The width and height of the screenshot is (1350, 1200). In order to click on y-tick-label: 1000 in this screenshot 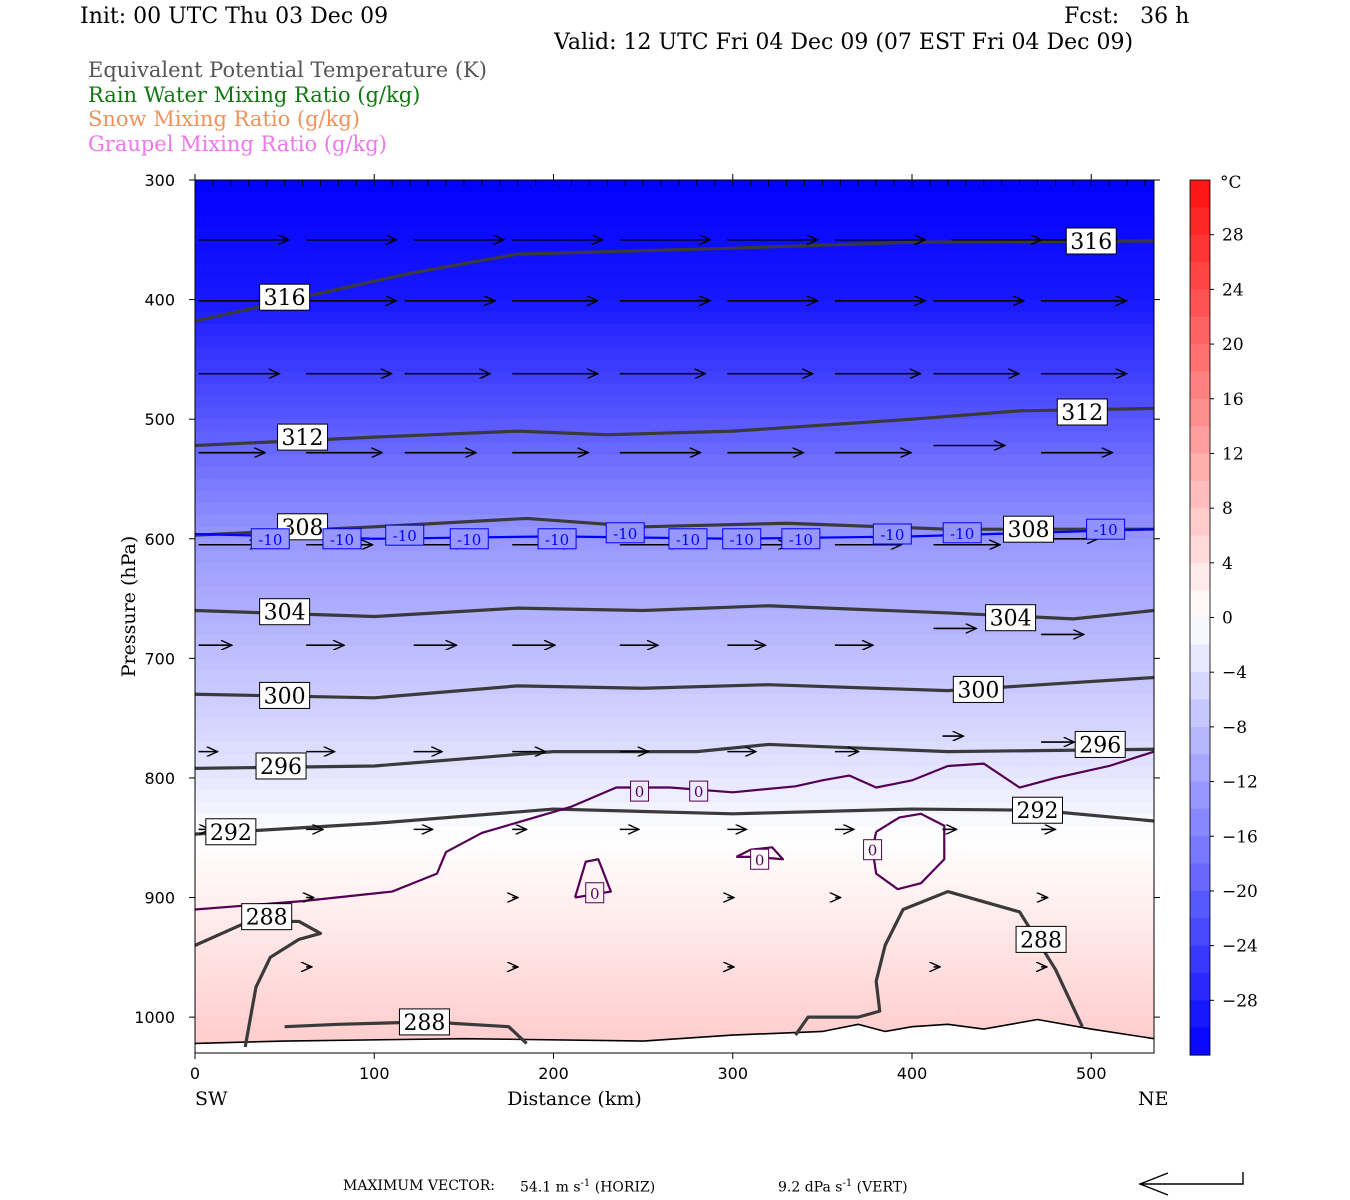, I will do `click(154, 1017)`.